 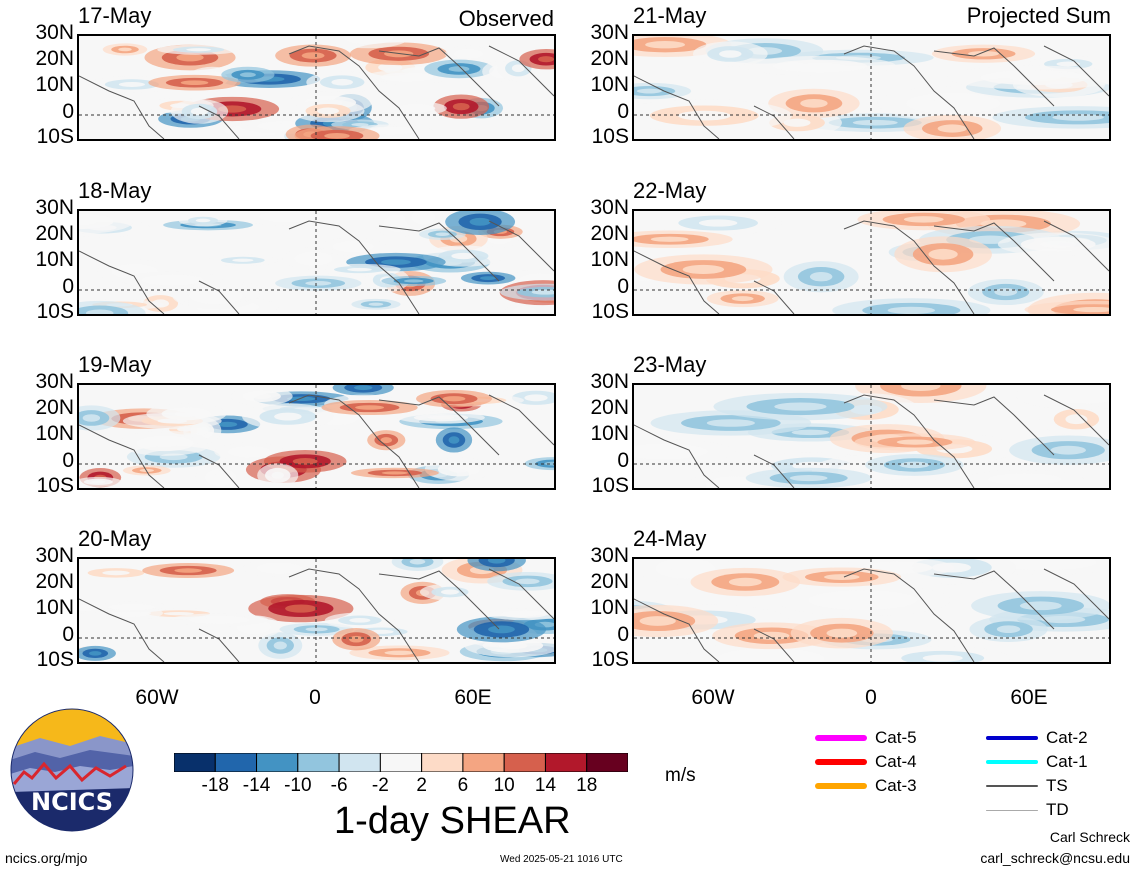 What do you see at coordinates (298, 785) in the screenshot?
I see `colorbar-tick-label: -10` at bounding box center [298, 785].